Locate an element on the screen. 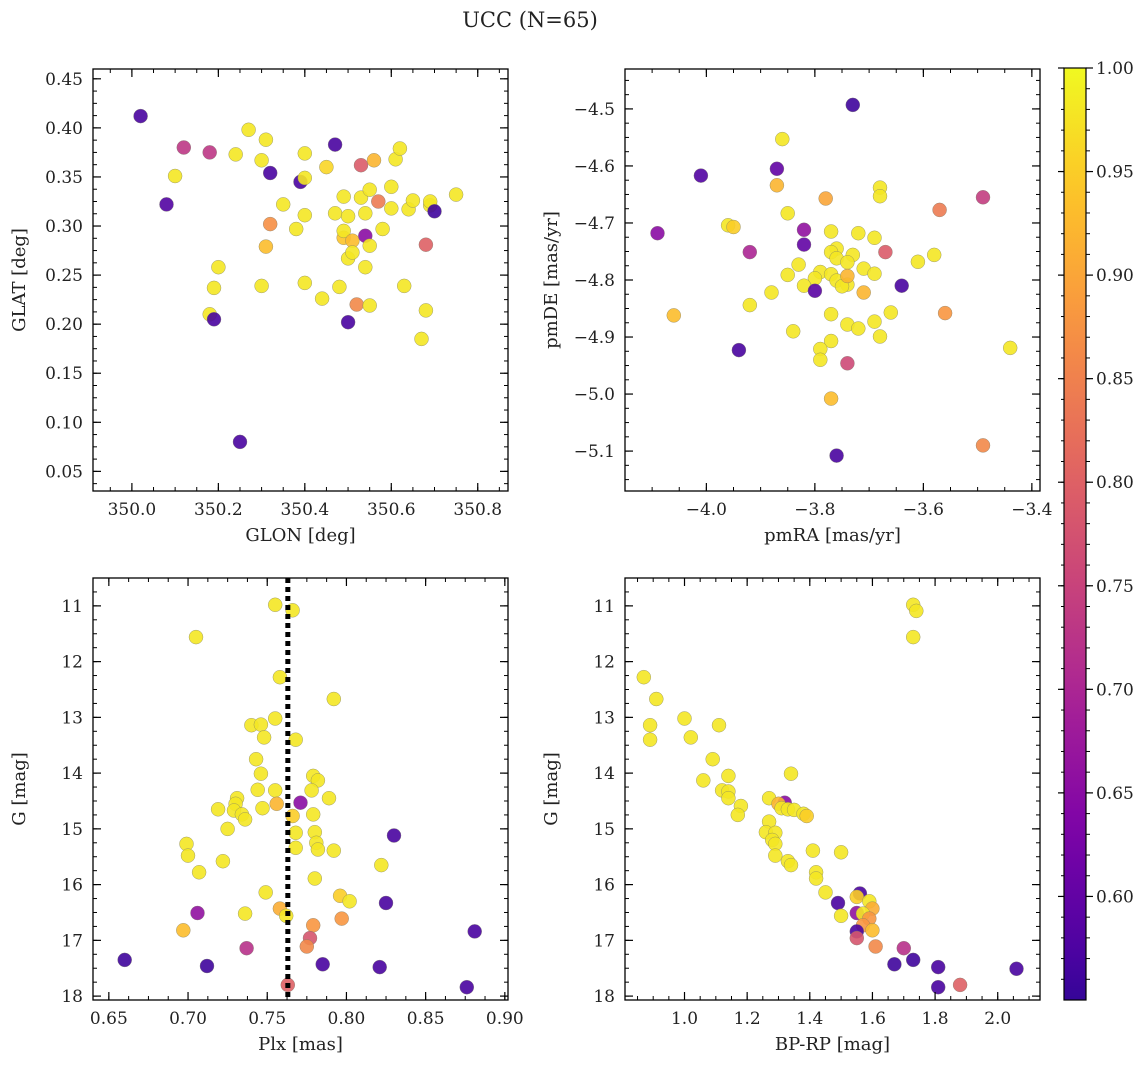 This screenshot has height=1068, width=1148. x-tick-label: −4.0 is located at coordinates (706, 510).